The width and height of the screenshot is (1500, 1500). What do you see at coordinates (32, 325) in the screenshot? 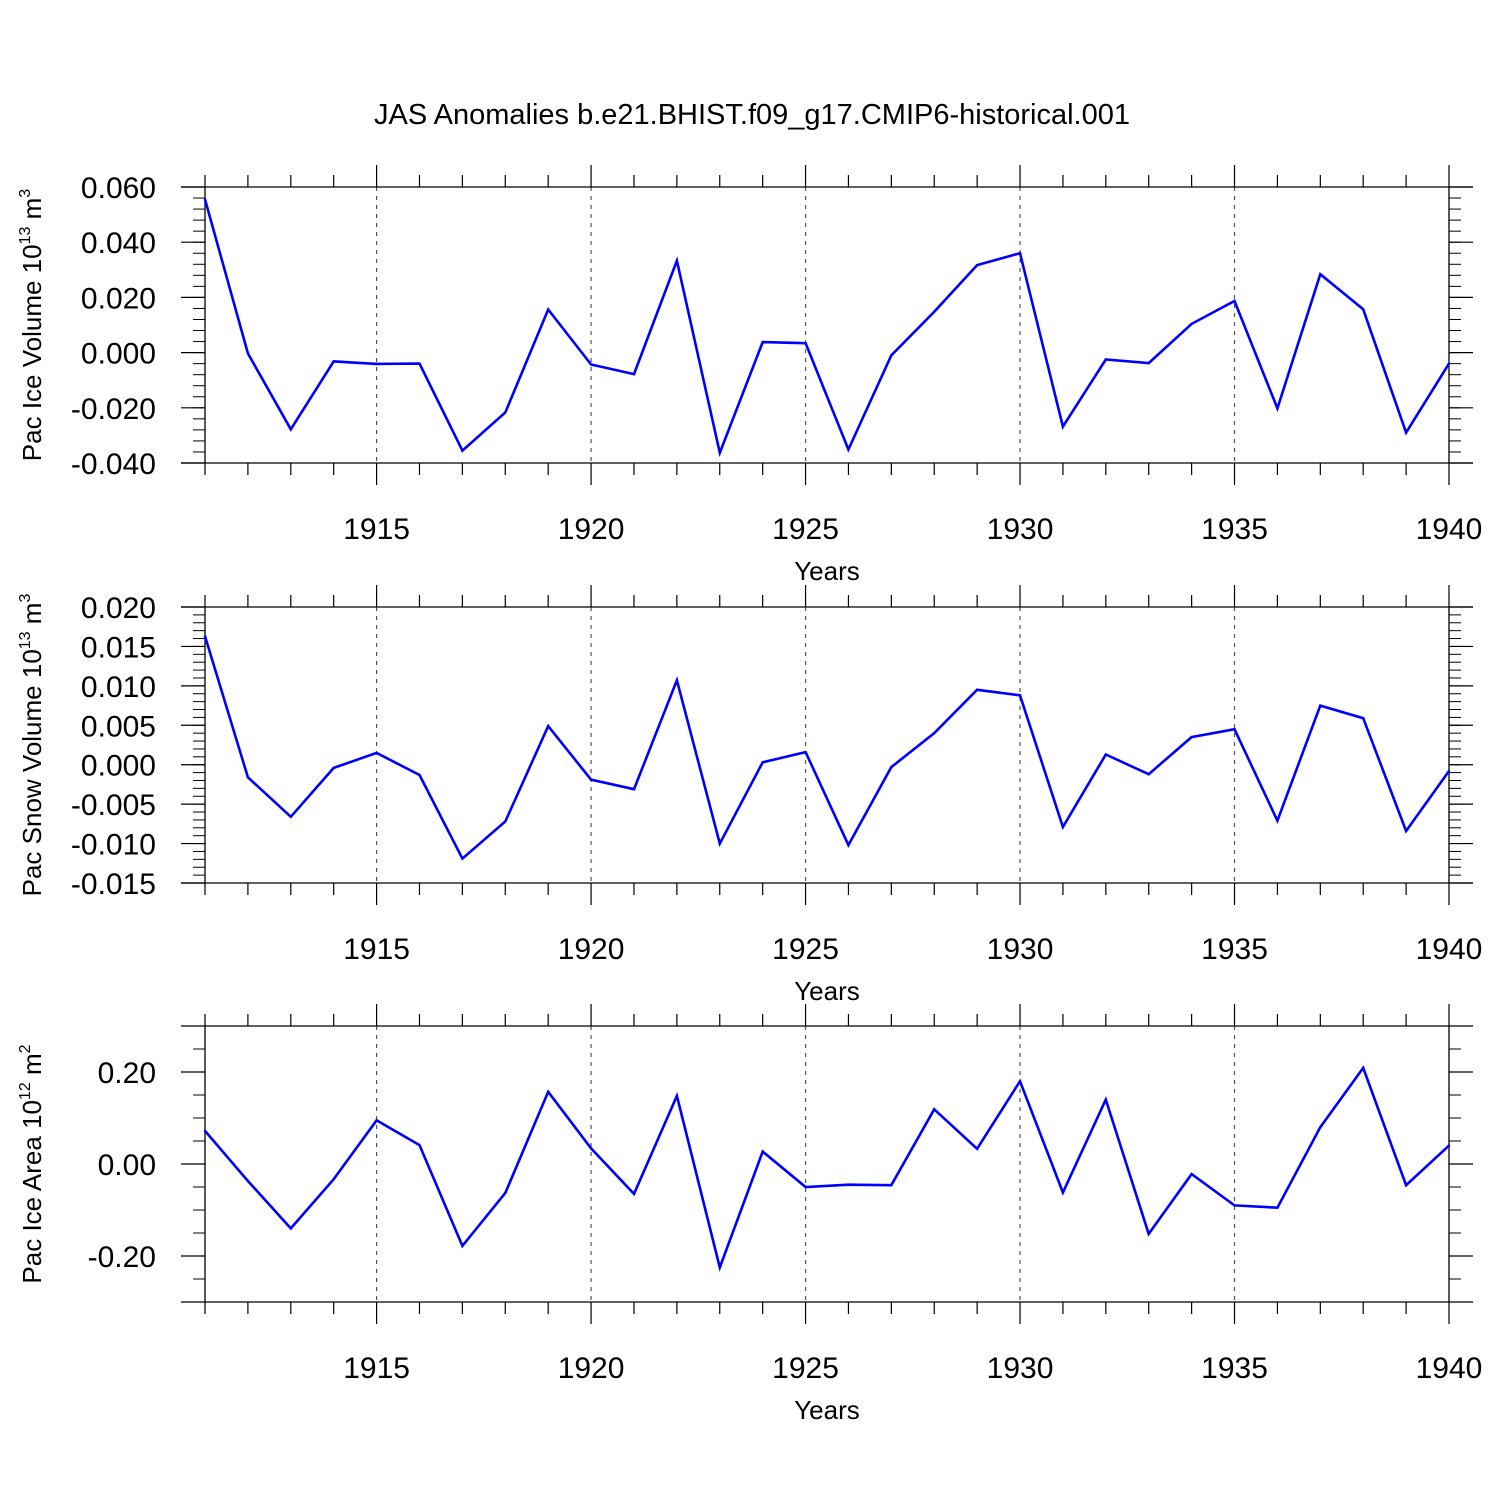
I see `y-axis-label: Pac Ice Volume 1013 m3` at bounding box center [32, 325].